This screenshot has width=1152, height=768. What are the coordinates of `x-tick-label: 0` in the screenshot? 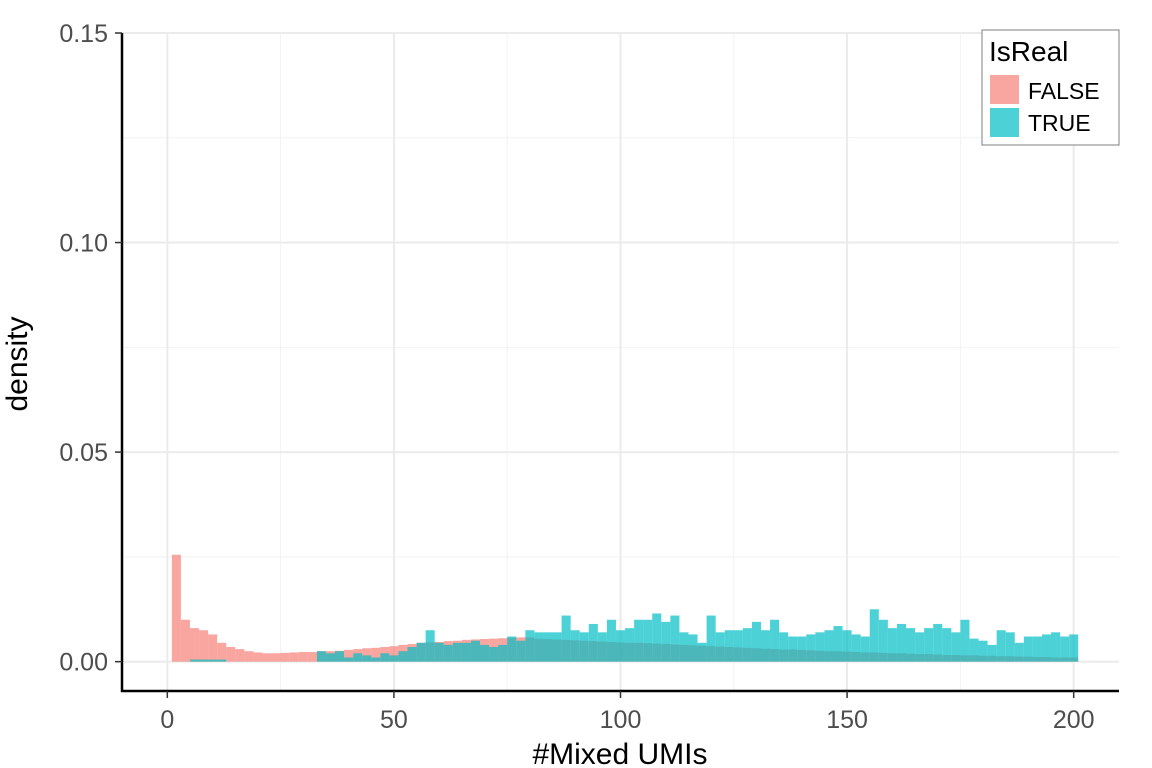 It's located at (167, 720).